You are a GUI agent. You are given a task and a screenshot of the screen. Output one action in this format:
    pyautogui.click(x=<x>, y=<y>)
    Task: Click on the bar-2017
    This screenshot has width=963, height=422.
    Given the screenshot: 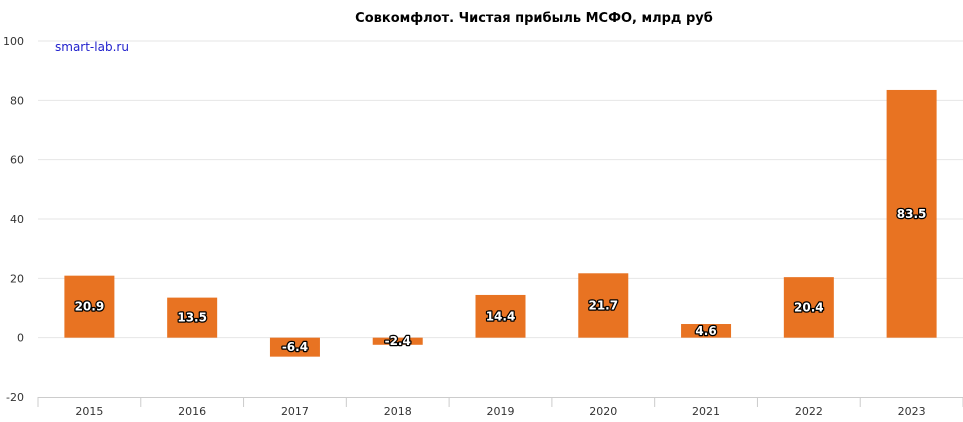 What is the action you would take?
    pyautogui.click(x=294, y=347)
    